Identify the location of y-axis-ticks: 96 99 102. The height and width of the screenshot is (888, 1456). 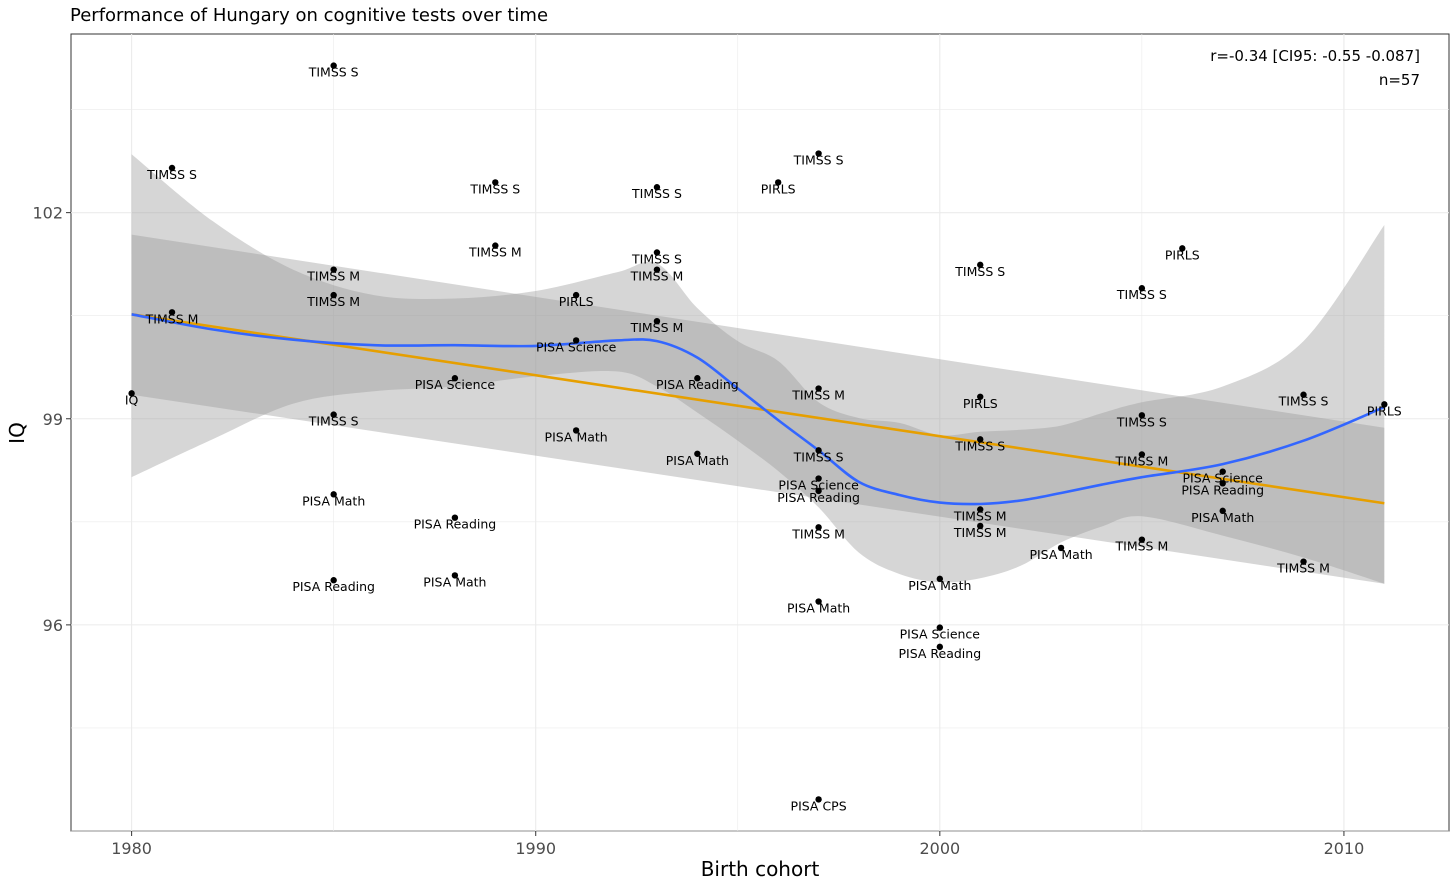
(51, 419).